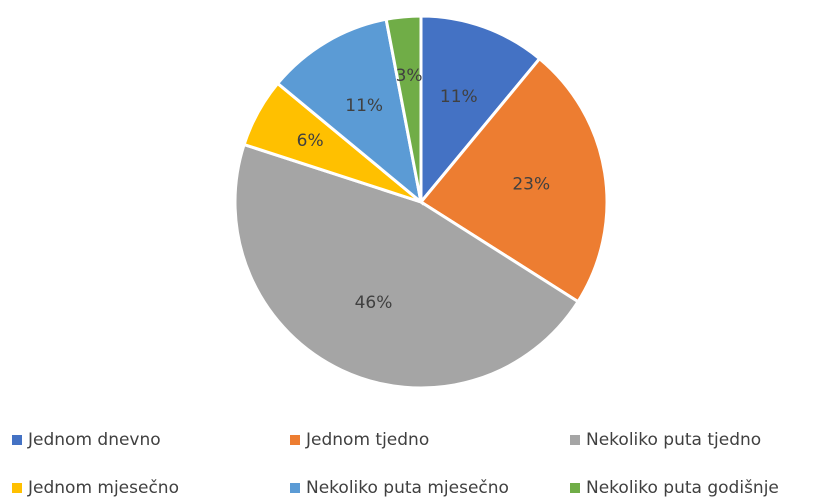 The image size is (831, 500). Describe the element at coordinates (409, 76) in the screenshot. I see `data-label: 3%` at that location.